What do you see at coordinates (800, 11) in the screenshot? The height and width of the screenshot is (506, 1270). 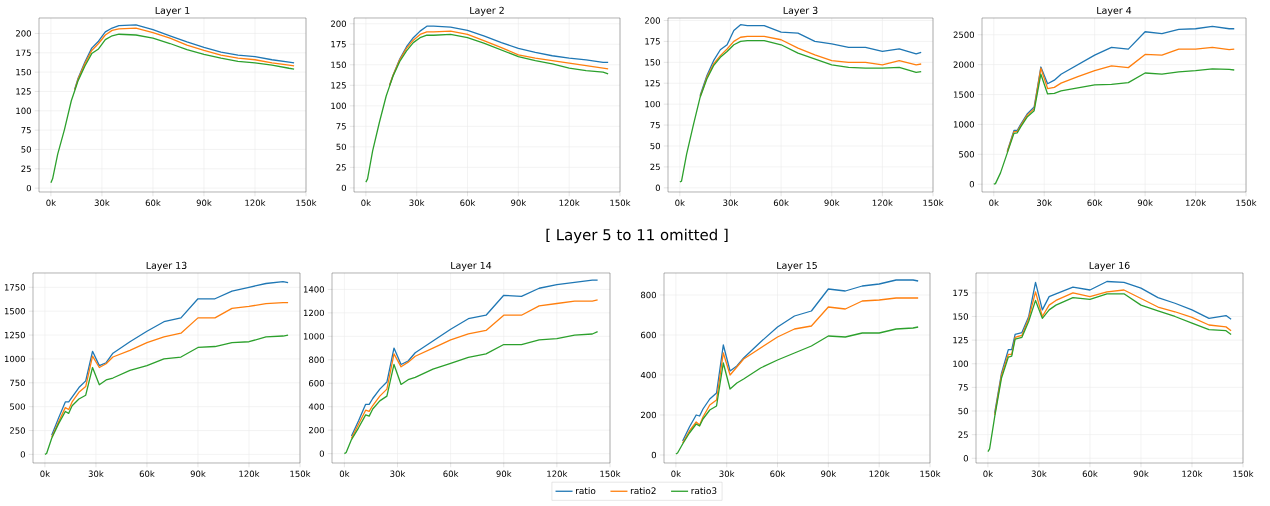 I see `chart-title: Layer 3` at bounding box center [800, 11].